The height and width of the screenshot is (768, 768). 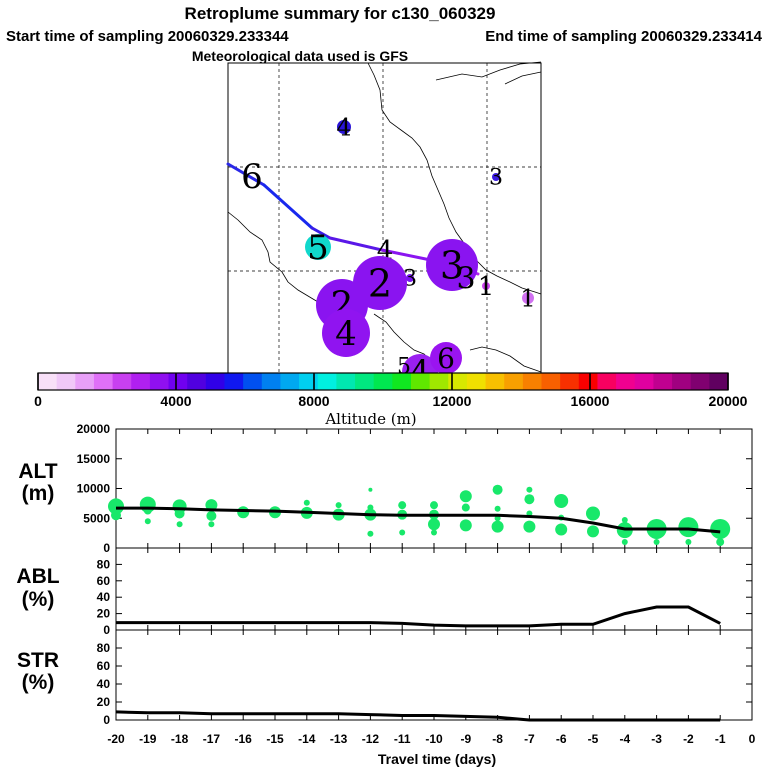 I want to click on abl-ytick-label: 60, so click(x=104, y=581).